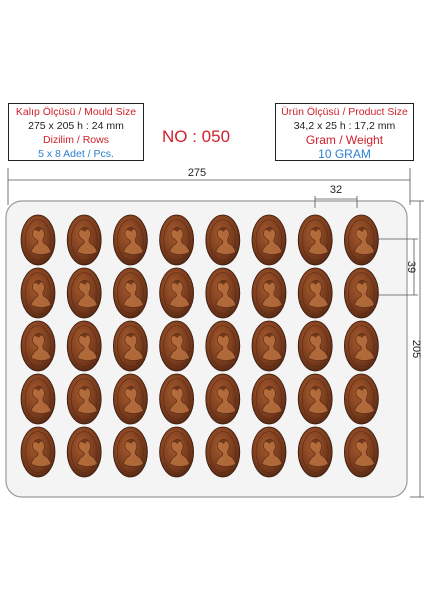  I want to click on product-weight-label: Gram / Weight, so click(344, 140).